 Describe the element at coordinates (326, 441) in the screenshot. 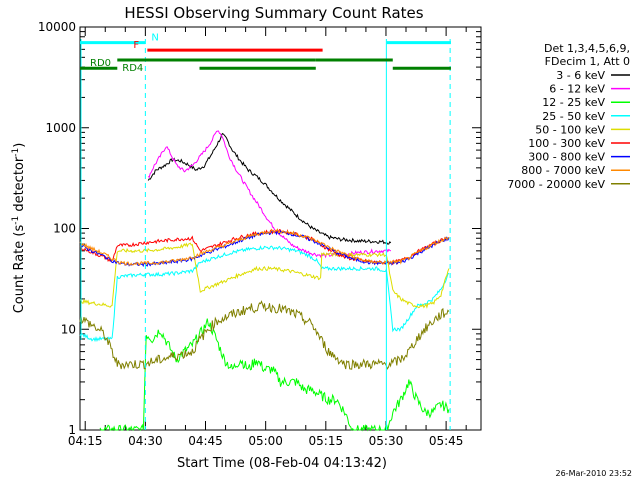

I see `x-tick-label: 05:15` at that location.